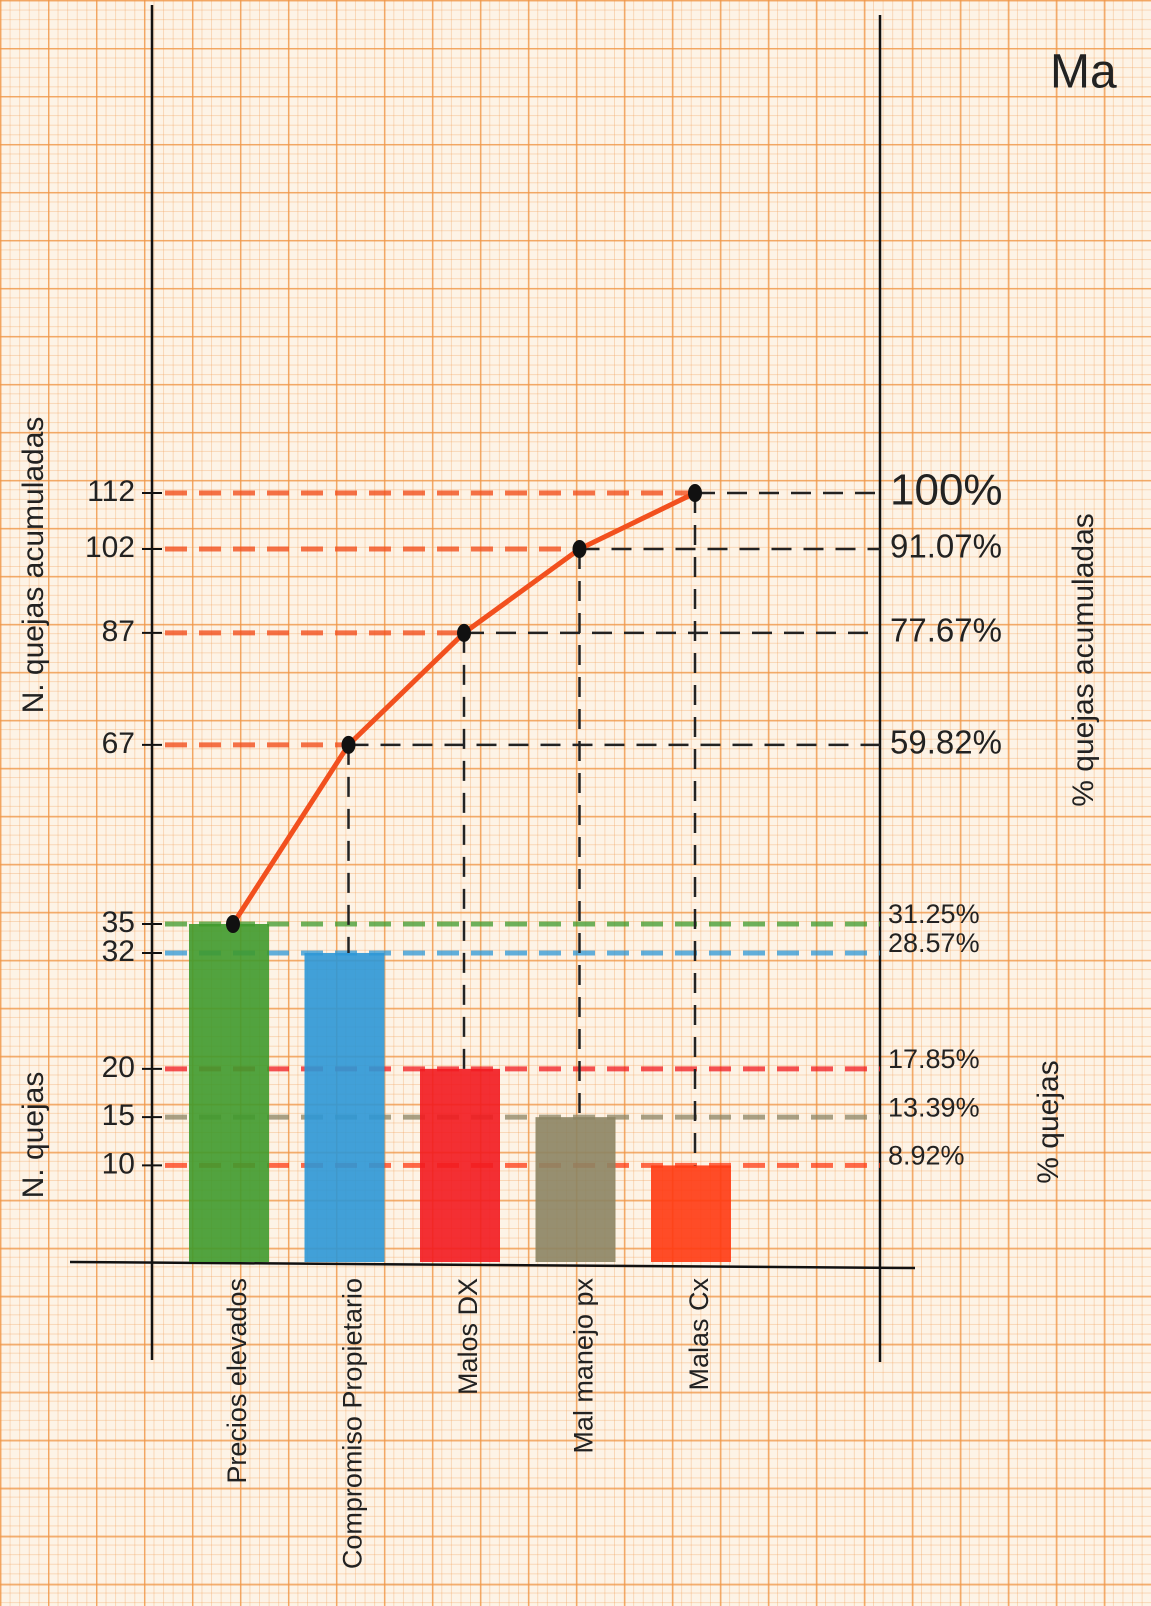 This screenshot has width=1151, height=1606. What do you see at coordinates (33, 1135) in the screenshot?
I see `y-axis-label: N. quejas` at bounding box center [33, 1135].